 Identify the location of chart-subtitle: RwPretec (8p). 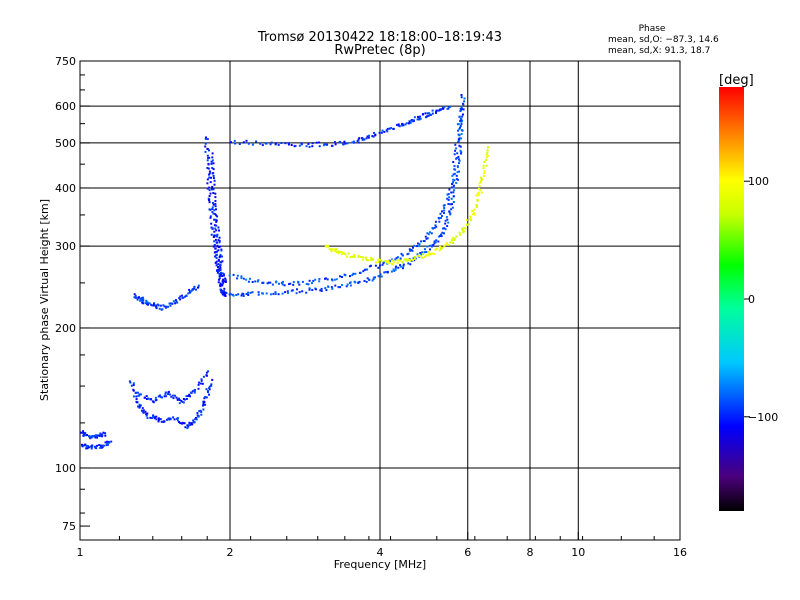
(379, 50).